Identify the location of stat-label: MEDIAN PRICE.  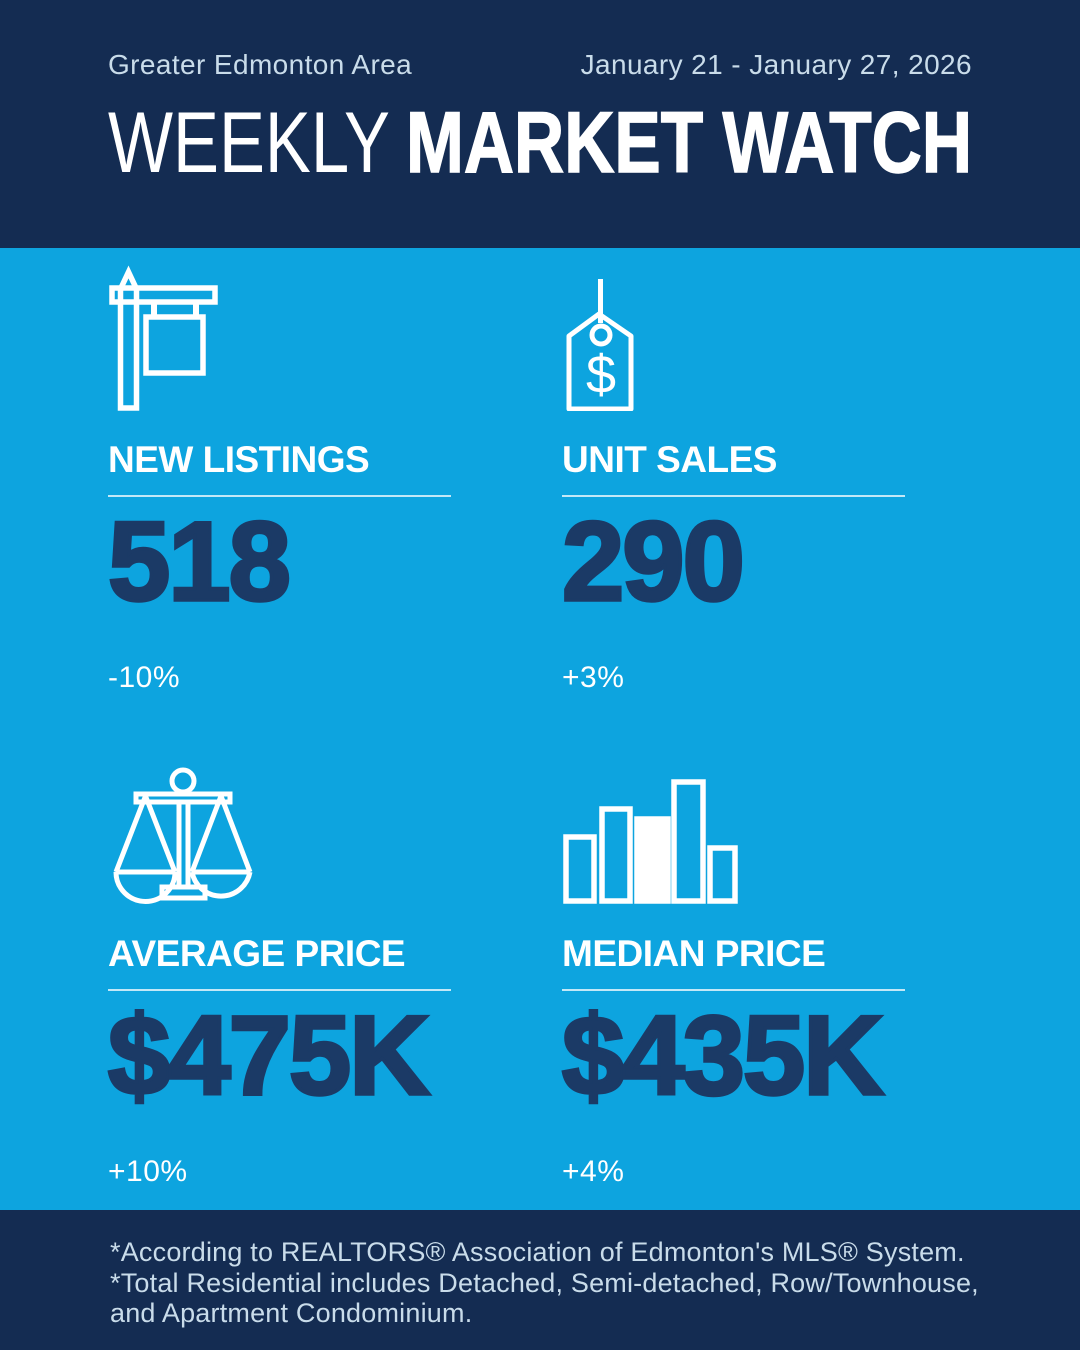
(694, 953).